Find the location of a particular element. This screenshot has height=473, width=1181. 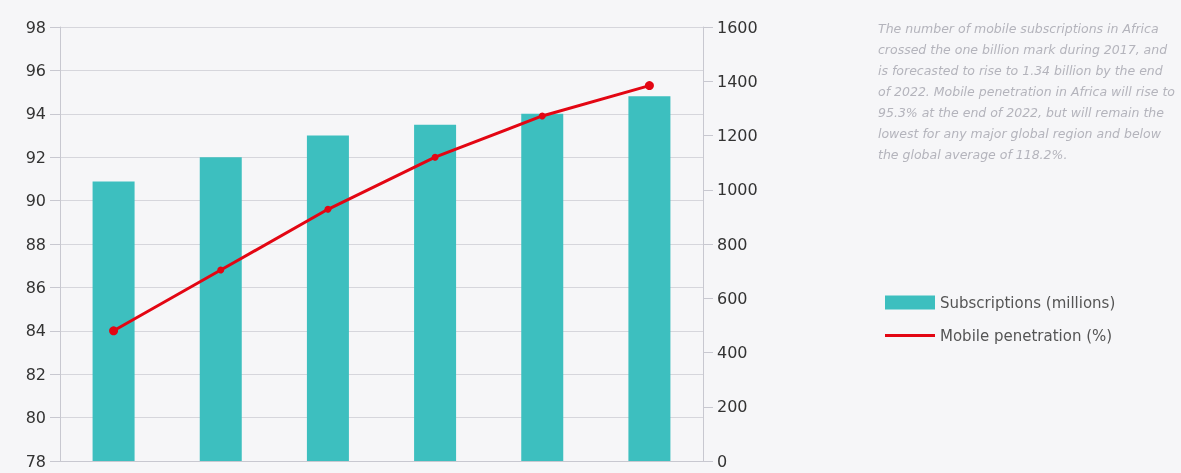

y2-tick-label: 1400 is located at coordinates (737, 81).